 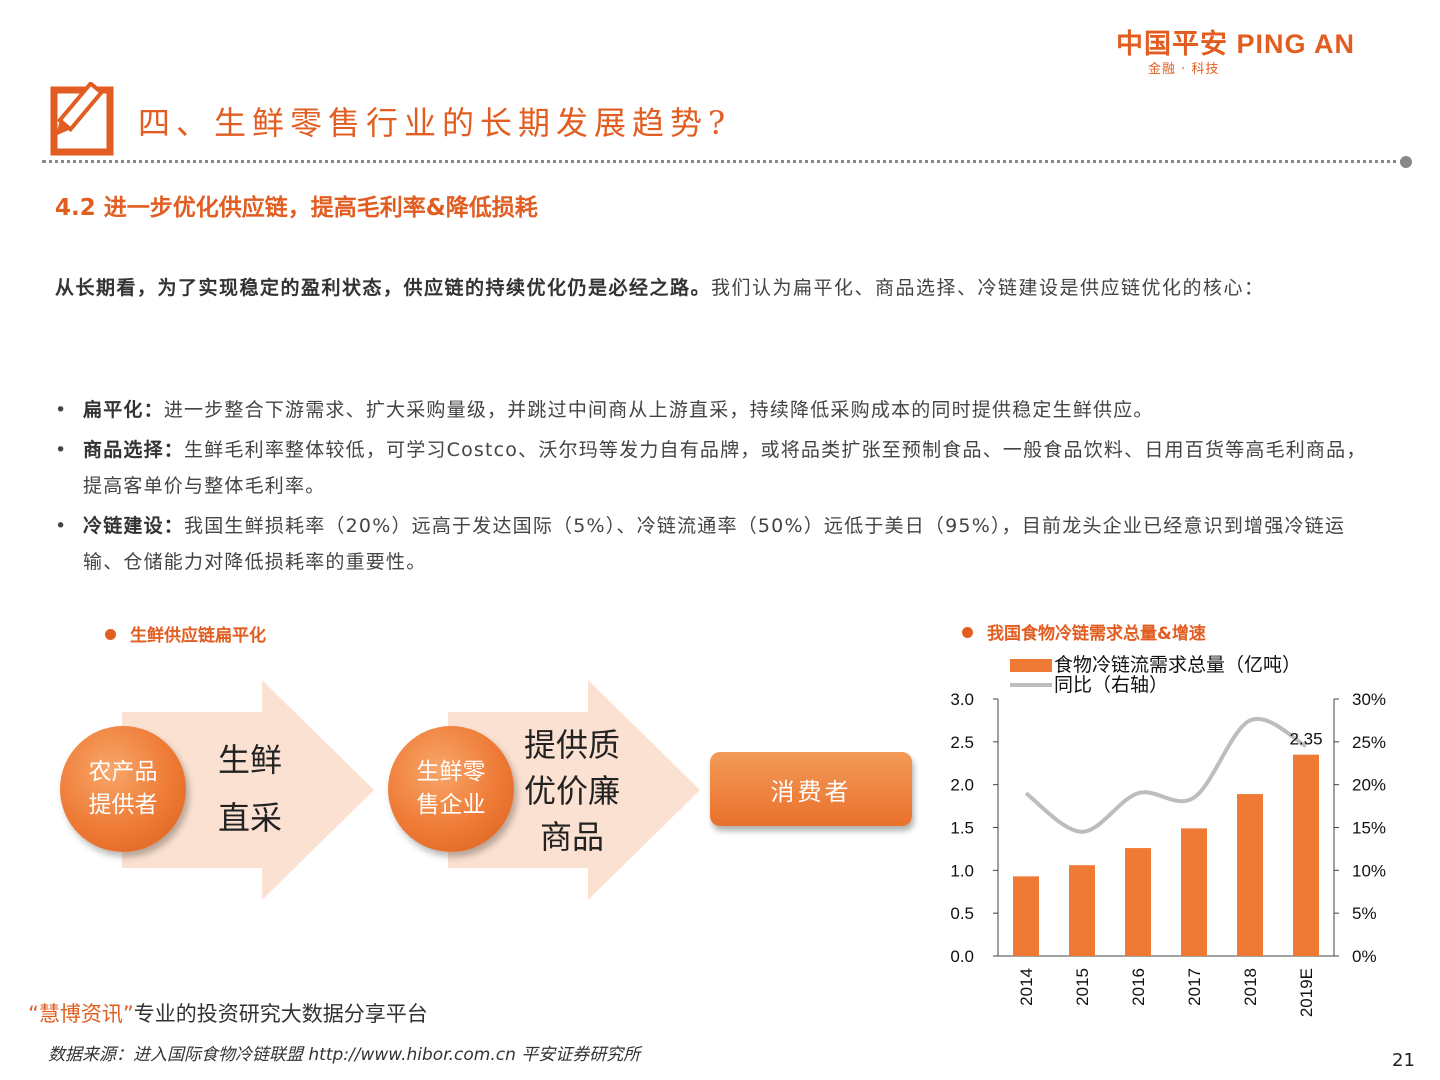 I want to click on x-tick-label: 2016, so click(x=1138, y=987).